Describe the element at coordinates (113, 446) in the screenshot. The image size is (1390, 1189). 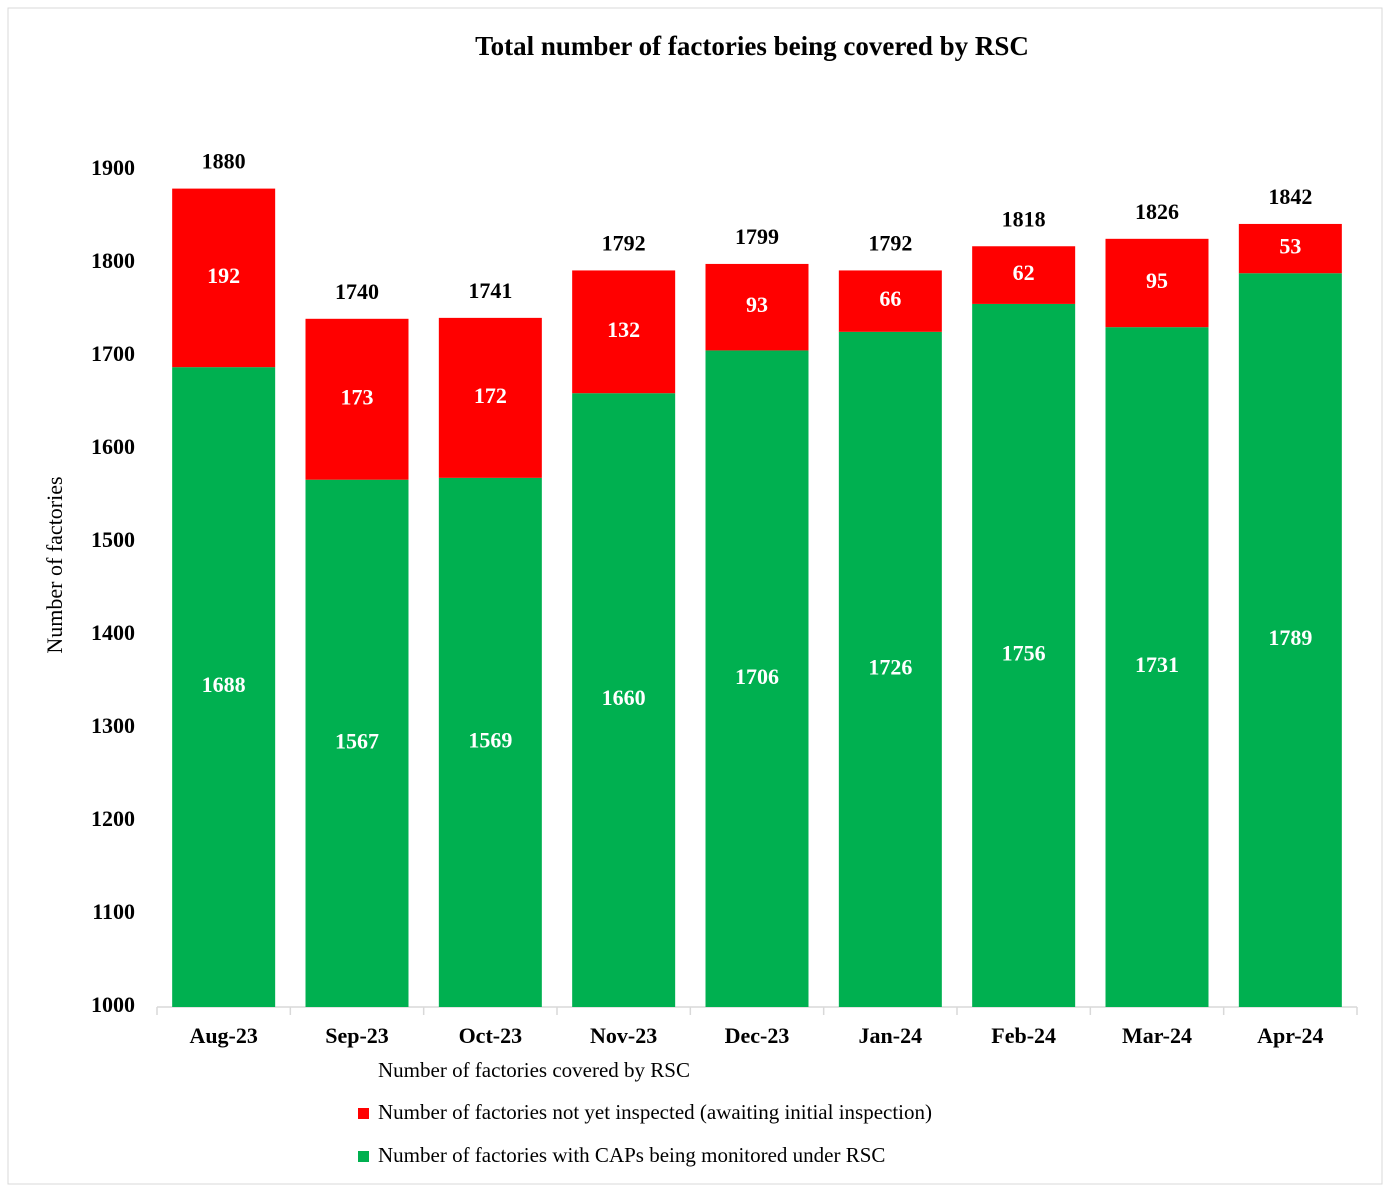
I see `y-tick-label: 1600` at that location.